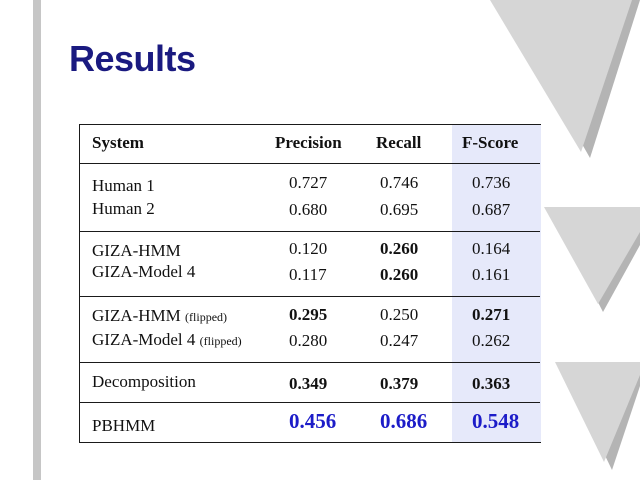  Describe the element at coordinates (399, 314) in the screenshot. I see `recall-giza-hmm-flipped: 0.250` at that location.